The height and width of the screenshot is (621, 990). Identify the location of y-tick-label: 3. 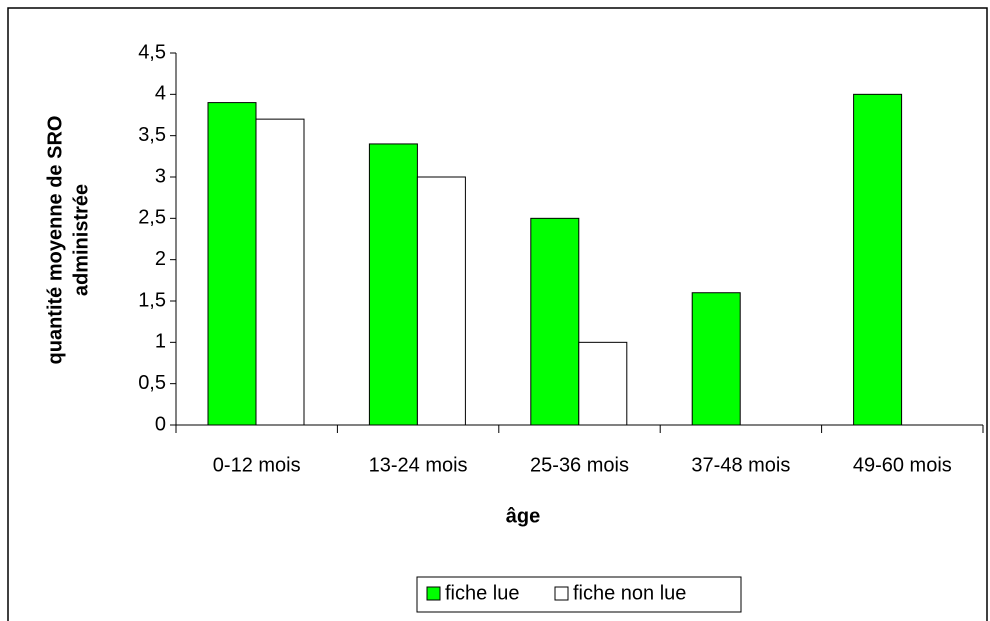
(160, 176).